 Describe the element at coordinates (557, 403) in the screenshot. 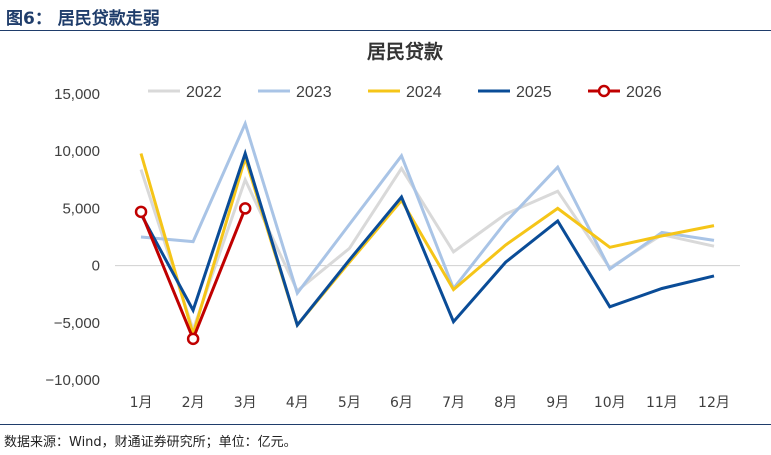

I see `x-tick-label: 9月` at that location.